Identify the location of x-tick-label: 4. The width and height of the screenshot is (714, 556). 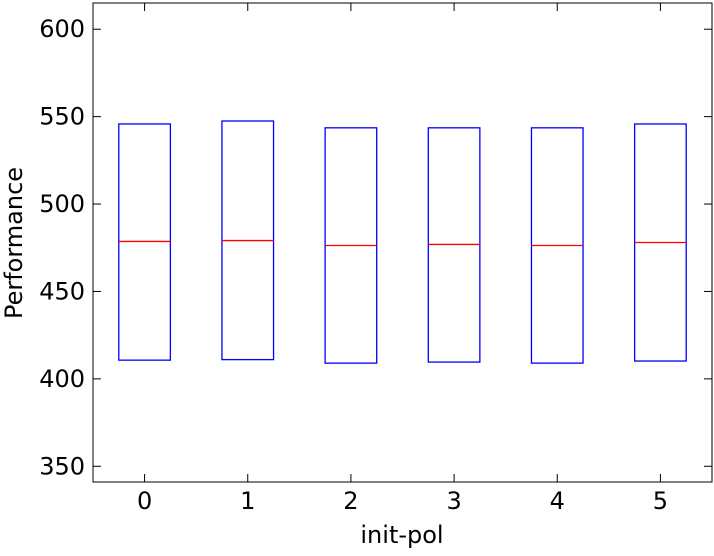
(557, 501).